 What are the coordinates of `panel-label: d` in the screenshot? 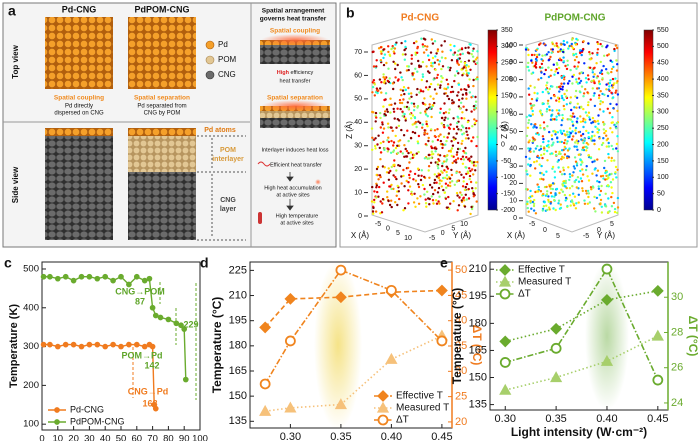 It's located at (204, 263).